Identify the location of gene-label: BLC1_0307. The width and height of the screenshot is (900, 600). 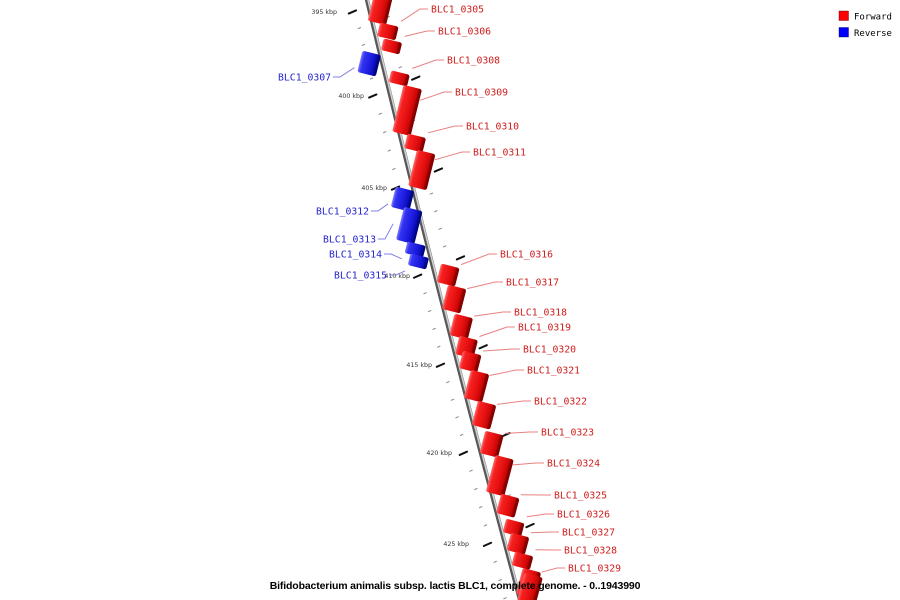
(304, 78).